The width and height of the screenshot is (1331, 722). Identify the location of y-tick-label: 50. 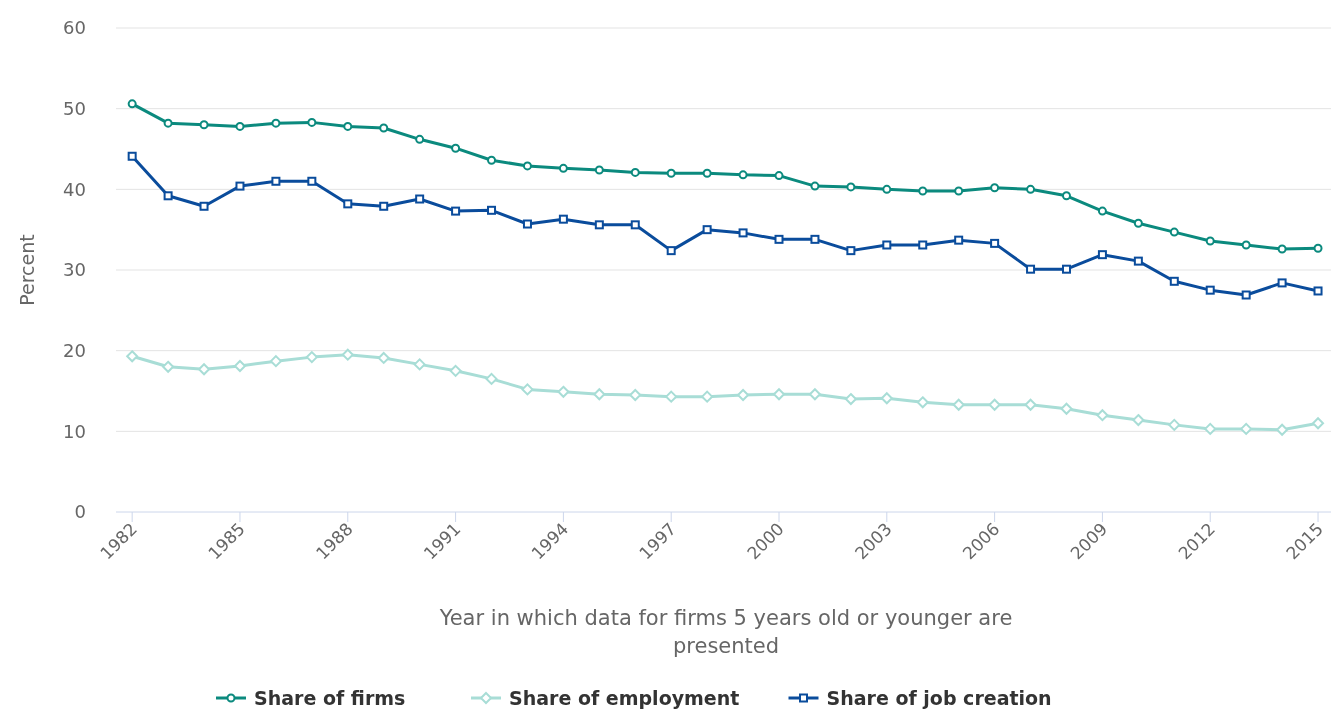
(74, 108).